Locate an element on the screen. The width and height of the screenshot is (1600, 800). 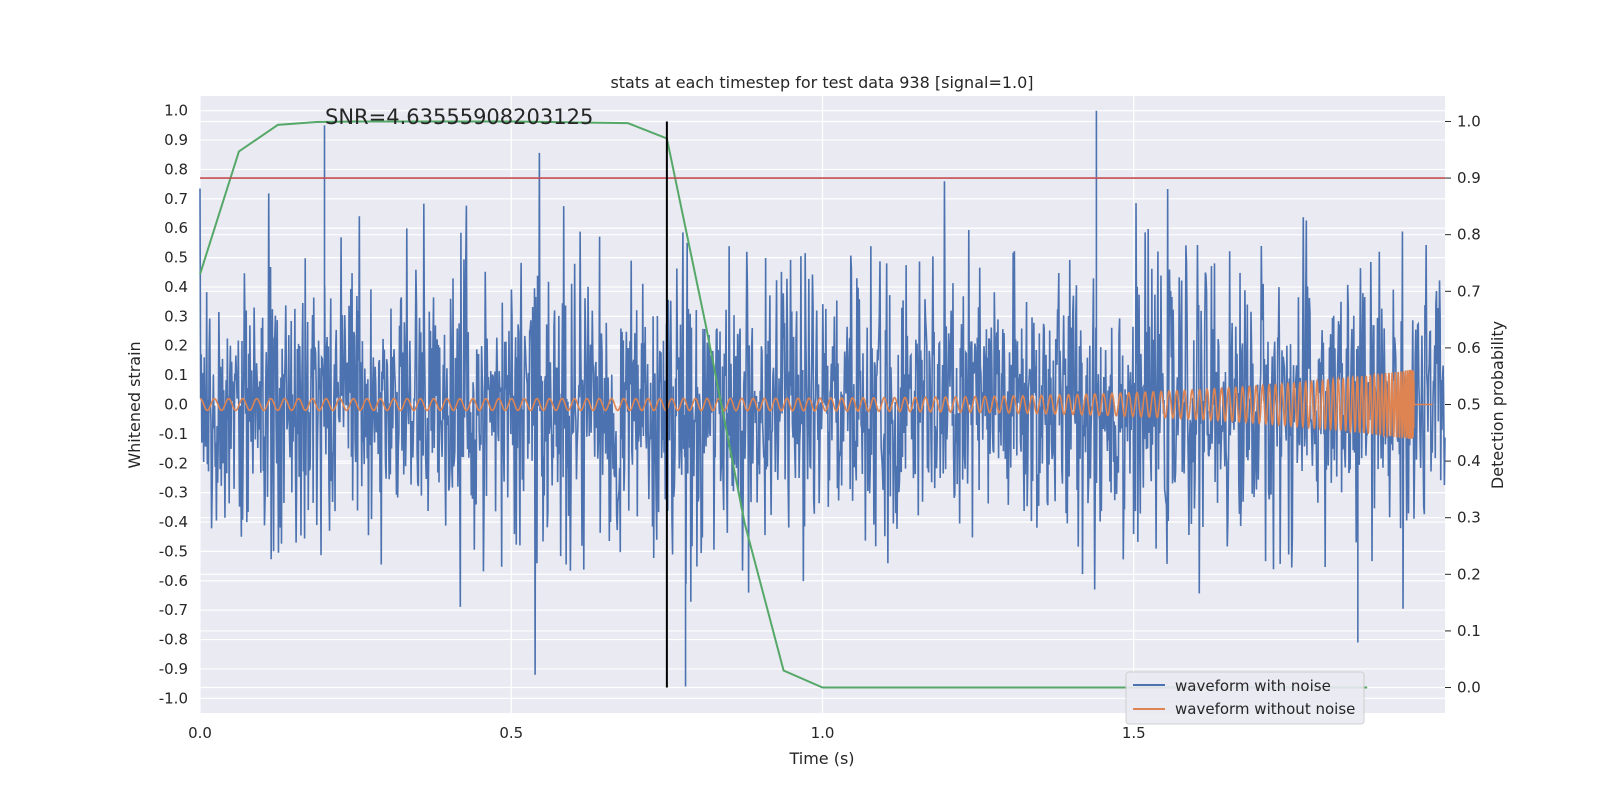
y-tick-label: 0.1 is located at coordinates (176, 375).